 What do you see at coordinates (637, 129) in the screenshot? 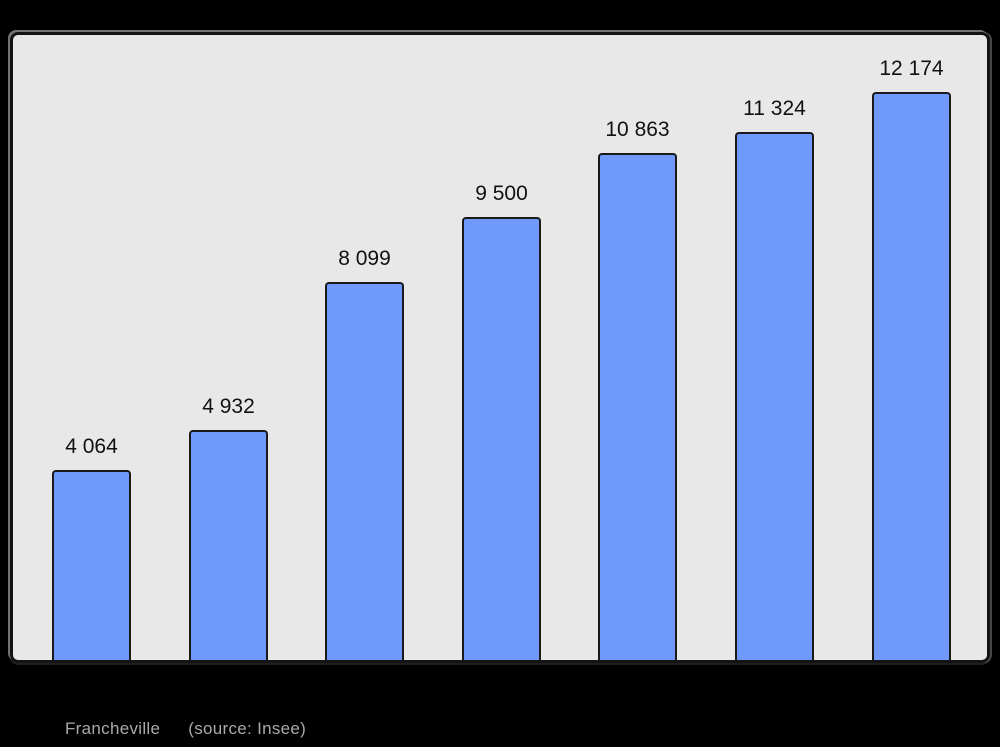
I see `bar-value-label: 10 863` at bounding box center [637, 129].